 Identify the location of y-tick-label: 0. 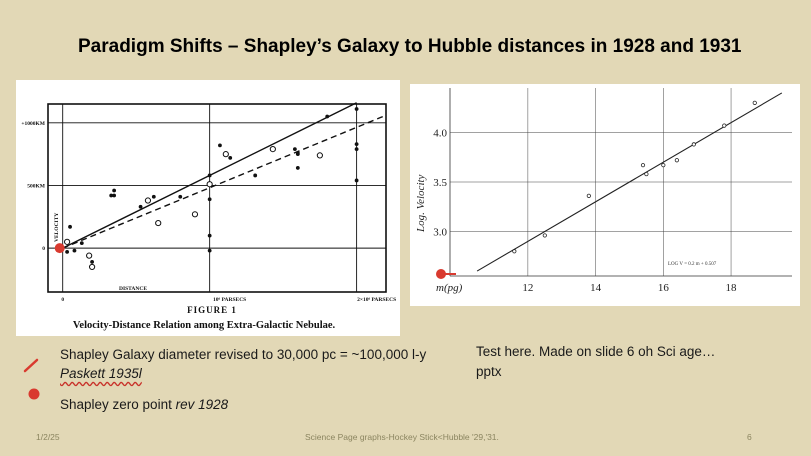
(43, 249).